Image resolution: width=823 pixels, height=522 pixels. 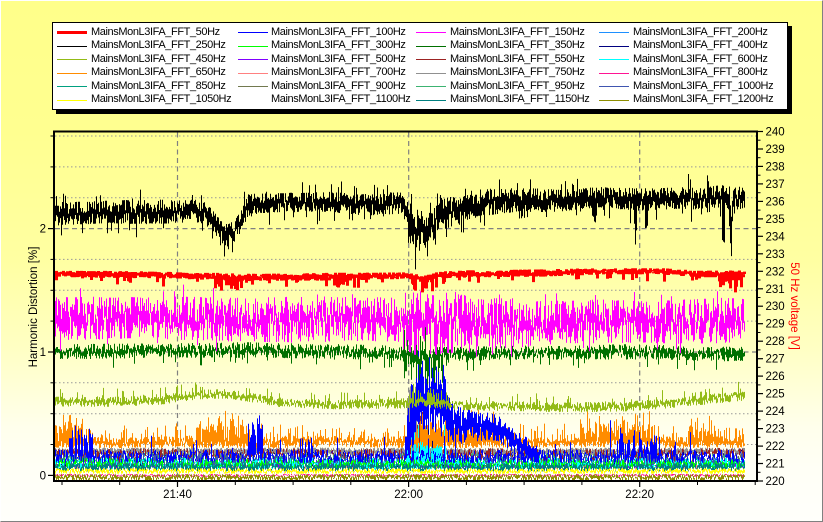 I want to click on svg-text: 237, so click(x=775, y=185).